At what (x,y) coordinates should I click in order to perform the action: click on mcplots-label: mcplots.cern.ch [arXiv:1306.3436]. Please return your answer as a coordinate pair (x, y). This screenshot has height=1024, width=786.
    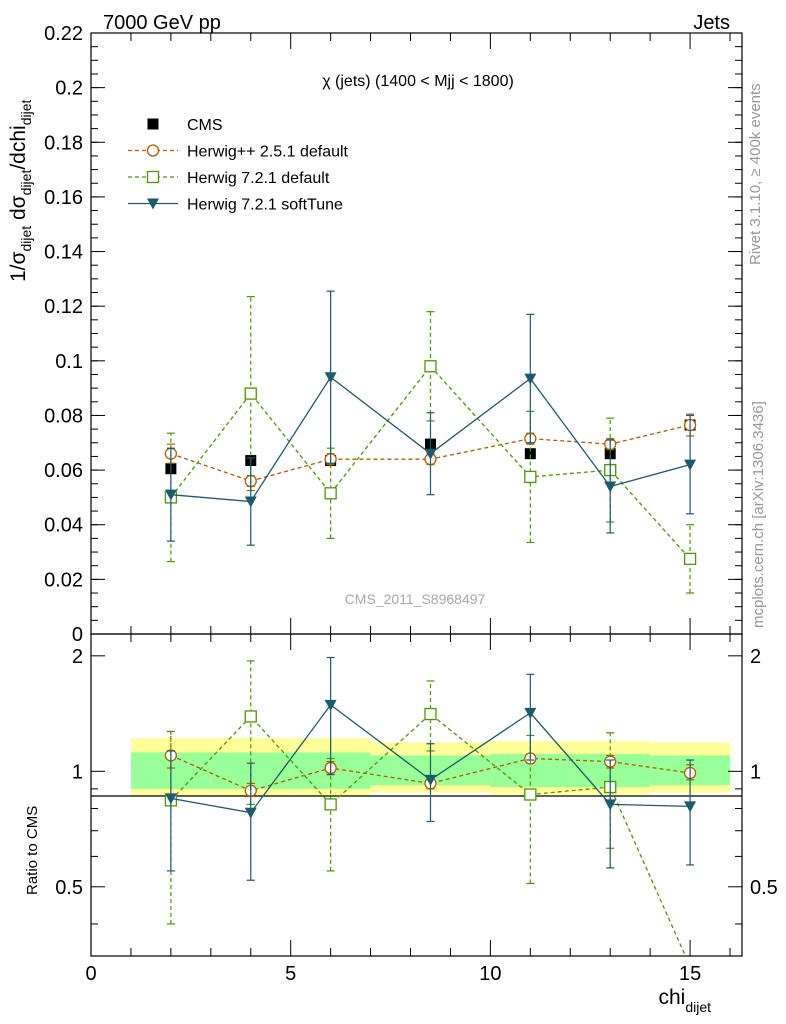
    Looking at the image, I should click on (758, 514).